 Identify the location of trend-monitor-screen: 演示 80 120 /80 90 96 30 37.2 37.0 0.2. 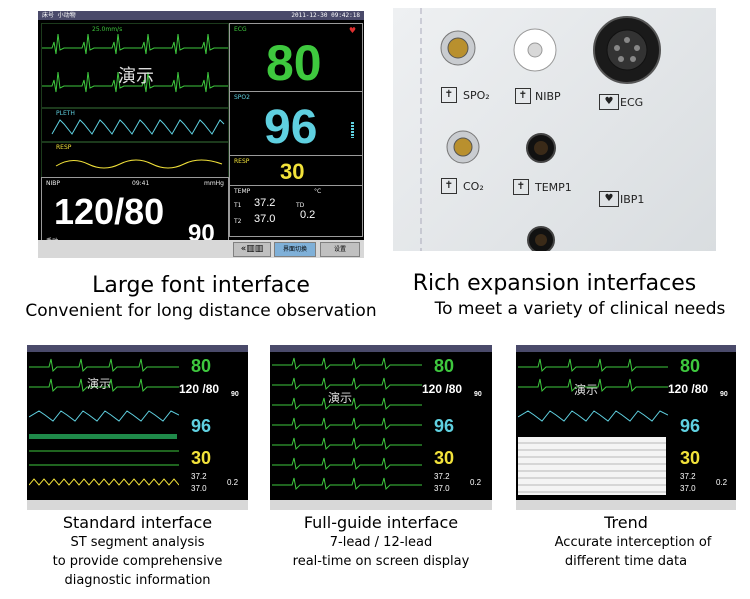
(626, 427).